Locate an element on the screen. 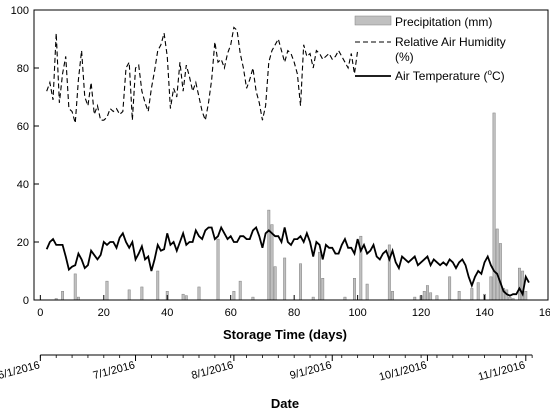 The height and width of the screenshot is (416, 550). date-tick-label: 8/1/2016 is located at coordinates (212, 370).